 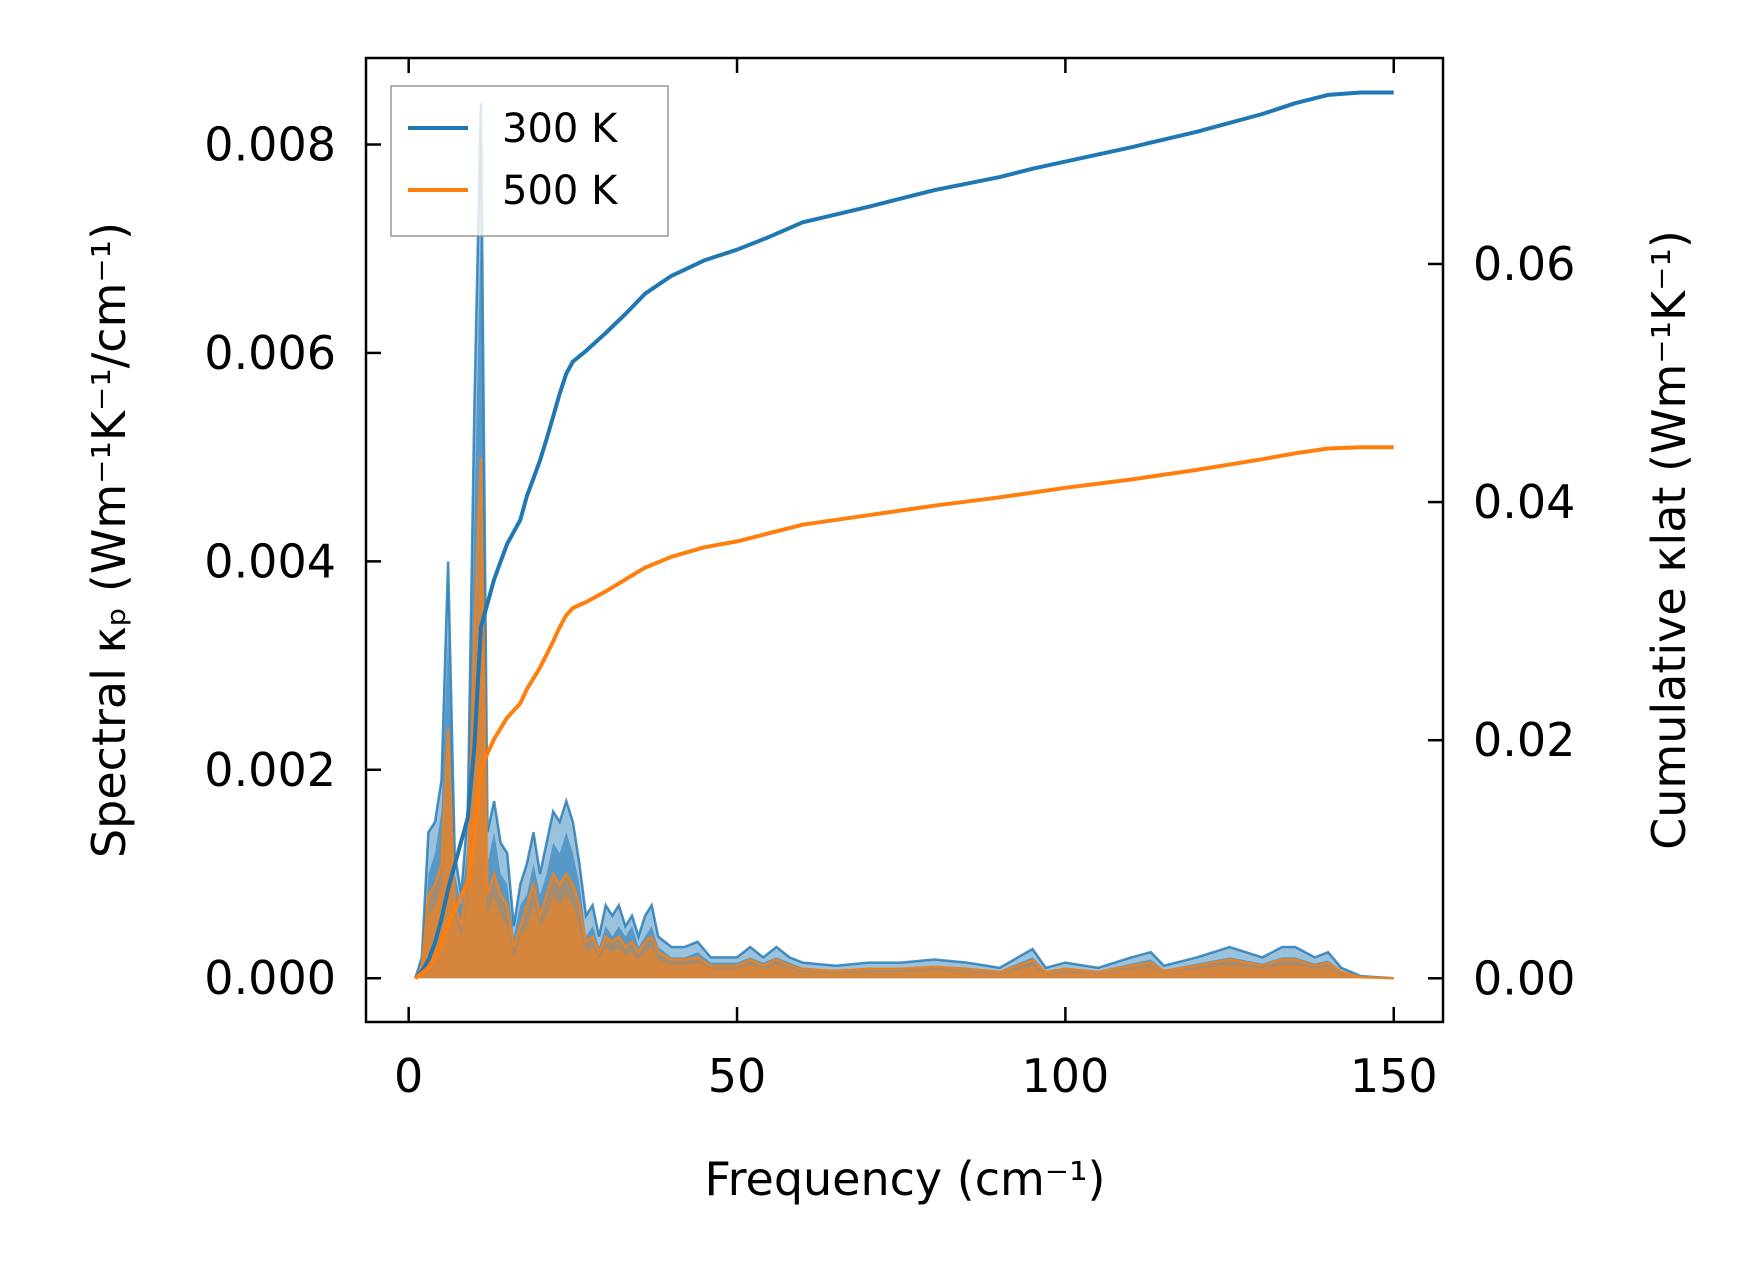 What do you see at coordinates (270, 144) in the screenshot?
I see `y-left-tick-label: 0.008` at bounding box center [270, 144].